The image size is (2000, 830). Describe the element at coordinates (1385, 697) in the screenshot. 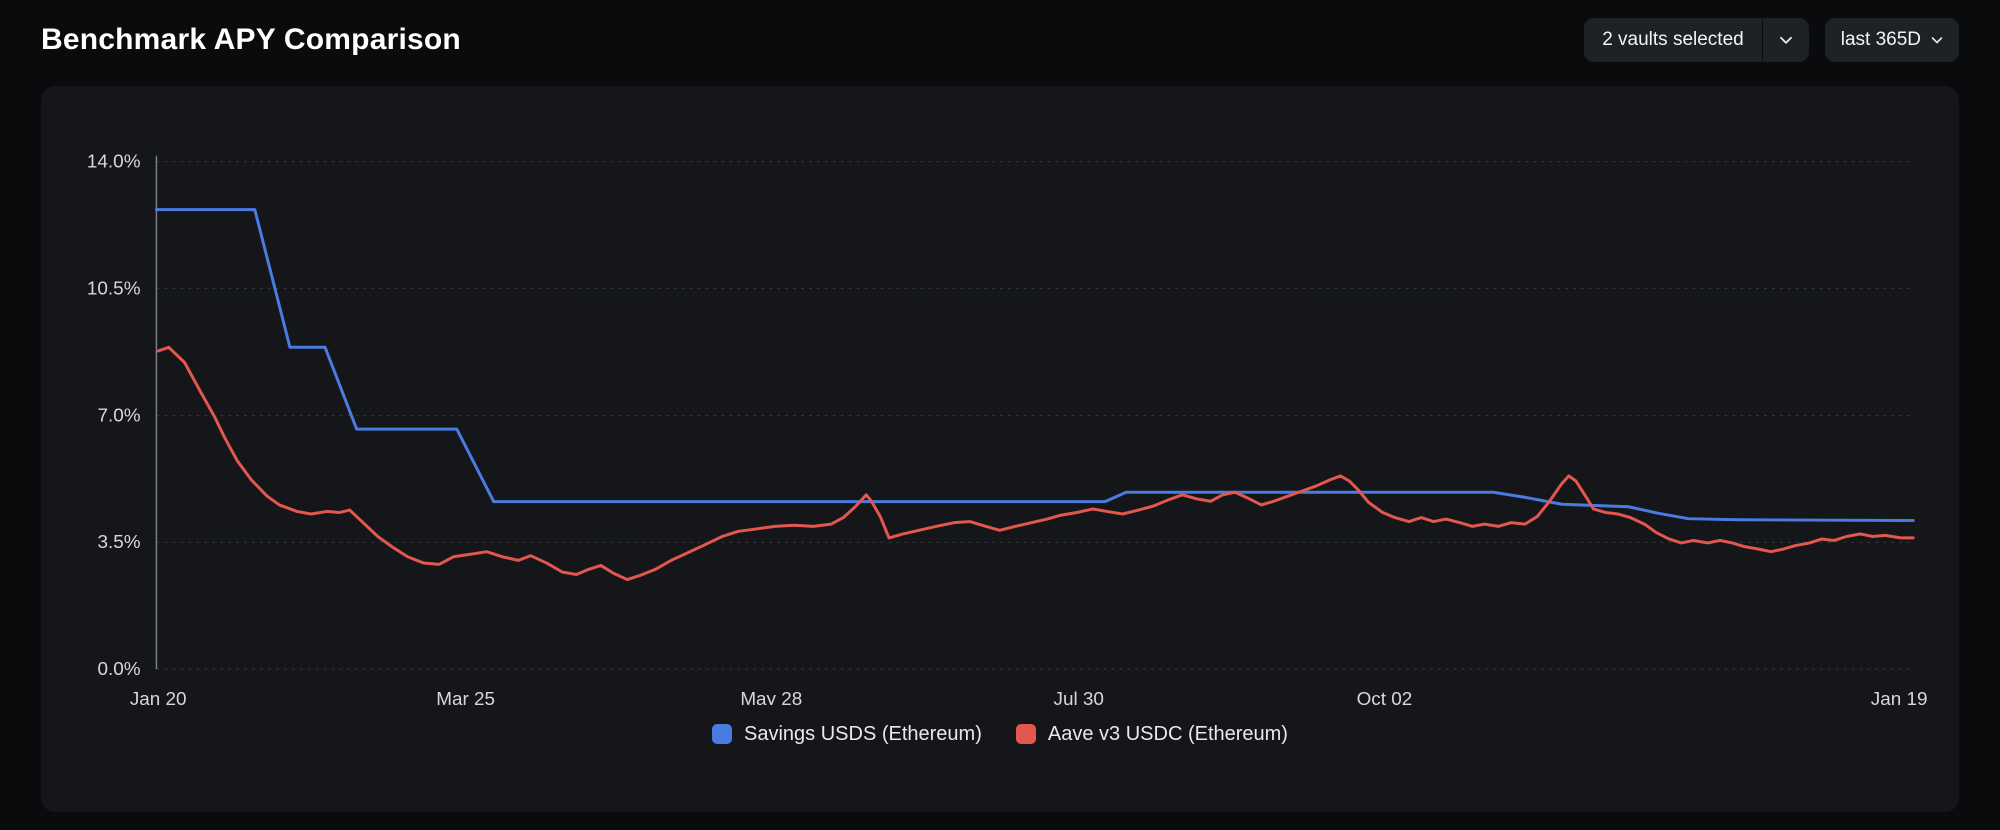

I see `x-tick-label: Oct 02` at that location.